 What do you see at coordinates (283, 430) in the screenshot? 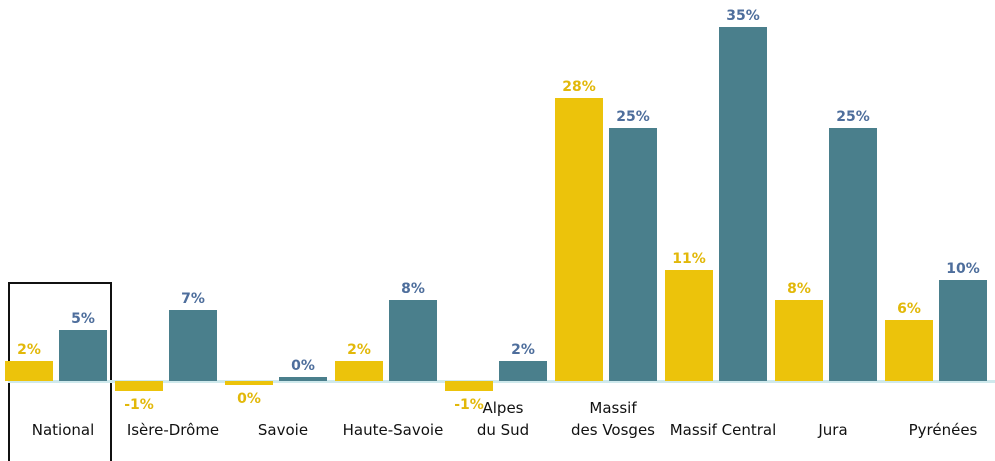
I see `x-tick-label: Savoie` at bounding box center [283, 430].